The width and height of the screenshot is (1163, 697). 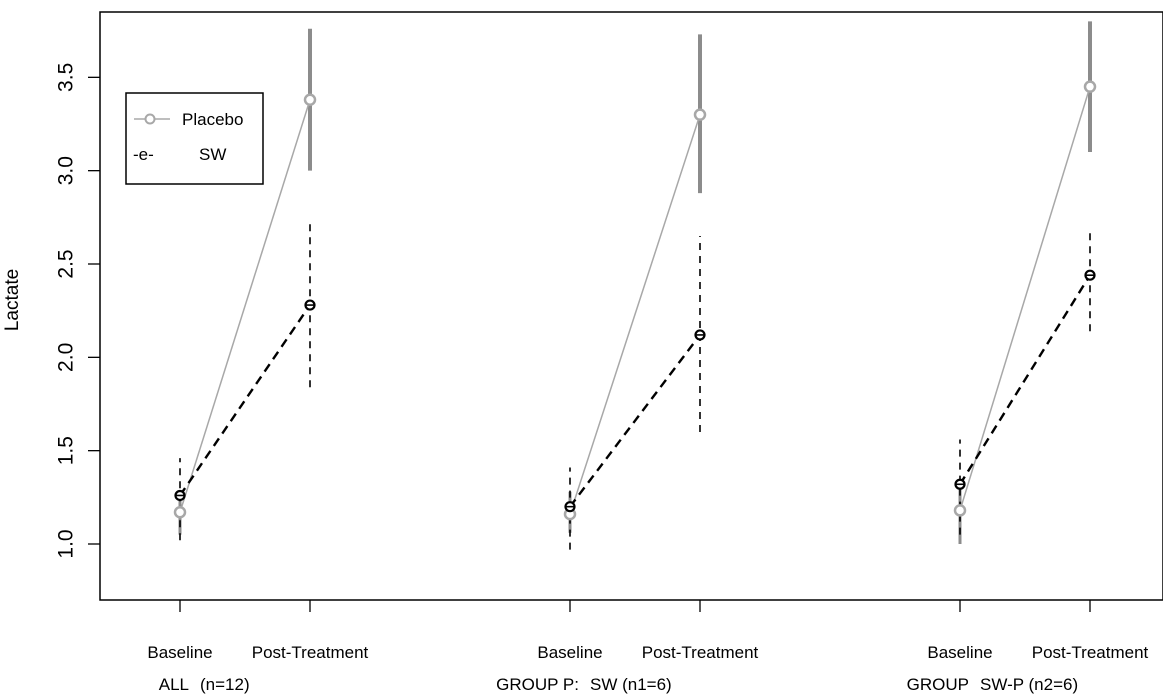 I want to click on legend-box, so click(x=194, y=138).